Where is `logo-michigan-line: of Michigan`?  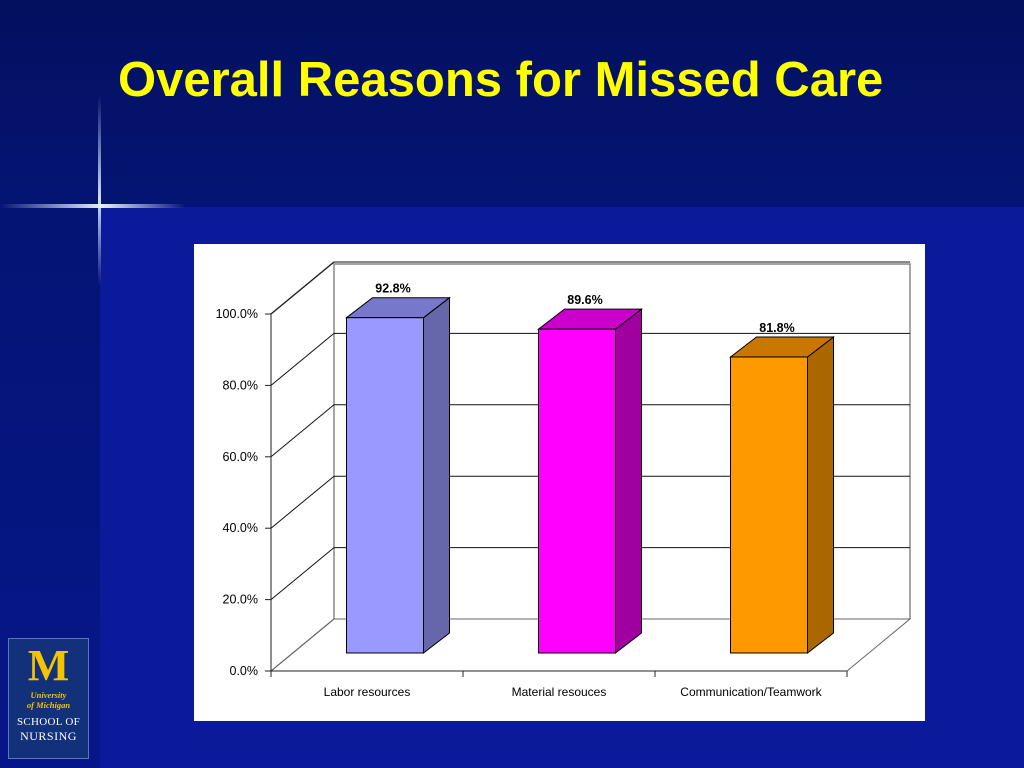 logo-michigan-line: of Michigan is located at coordinates (48, 705).